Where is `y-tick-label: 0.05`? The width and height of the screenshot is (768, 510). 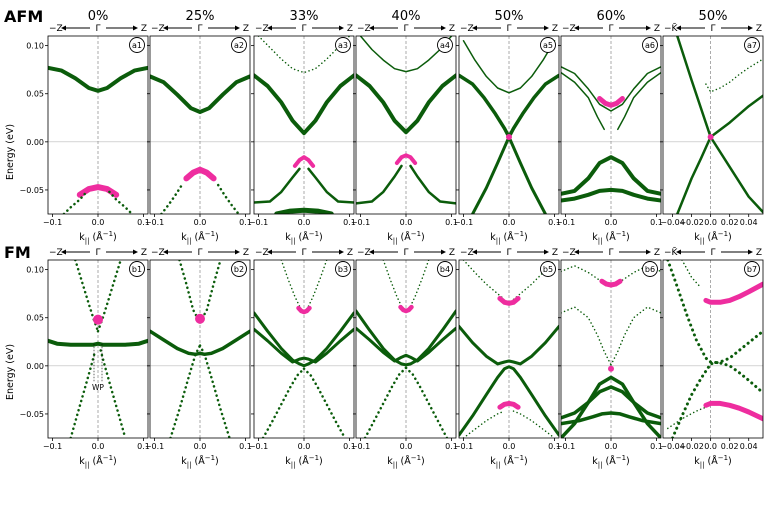
y-tick-label: 0.05 is located at coordinates (35, 318).